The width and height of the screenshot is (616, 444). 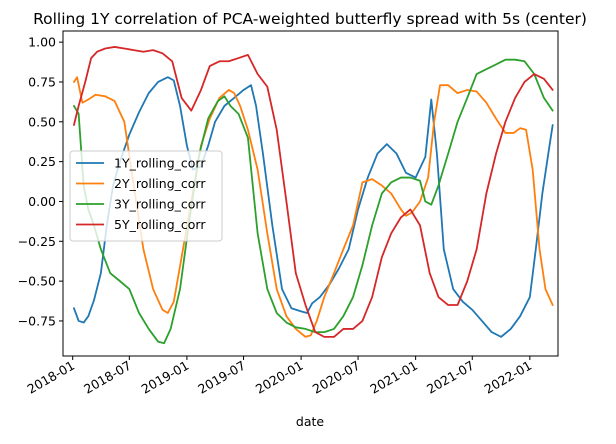 I want to click on x-tick-label: 2021-01, so click(x=393, y=377).